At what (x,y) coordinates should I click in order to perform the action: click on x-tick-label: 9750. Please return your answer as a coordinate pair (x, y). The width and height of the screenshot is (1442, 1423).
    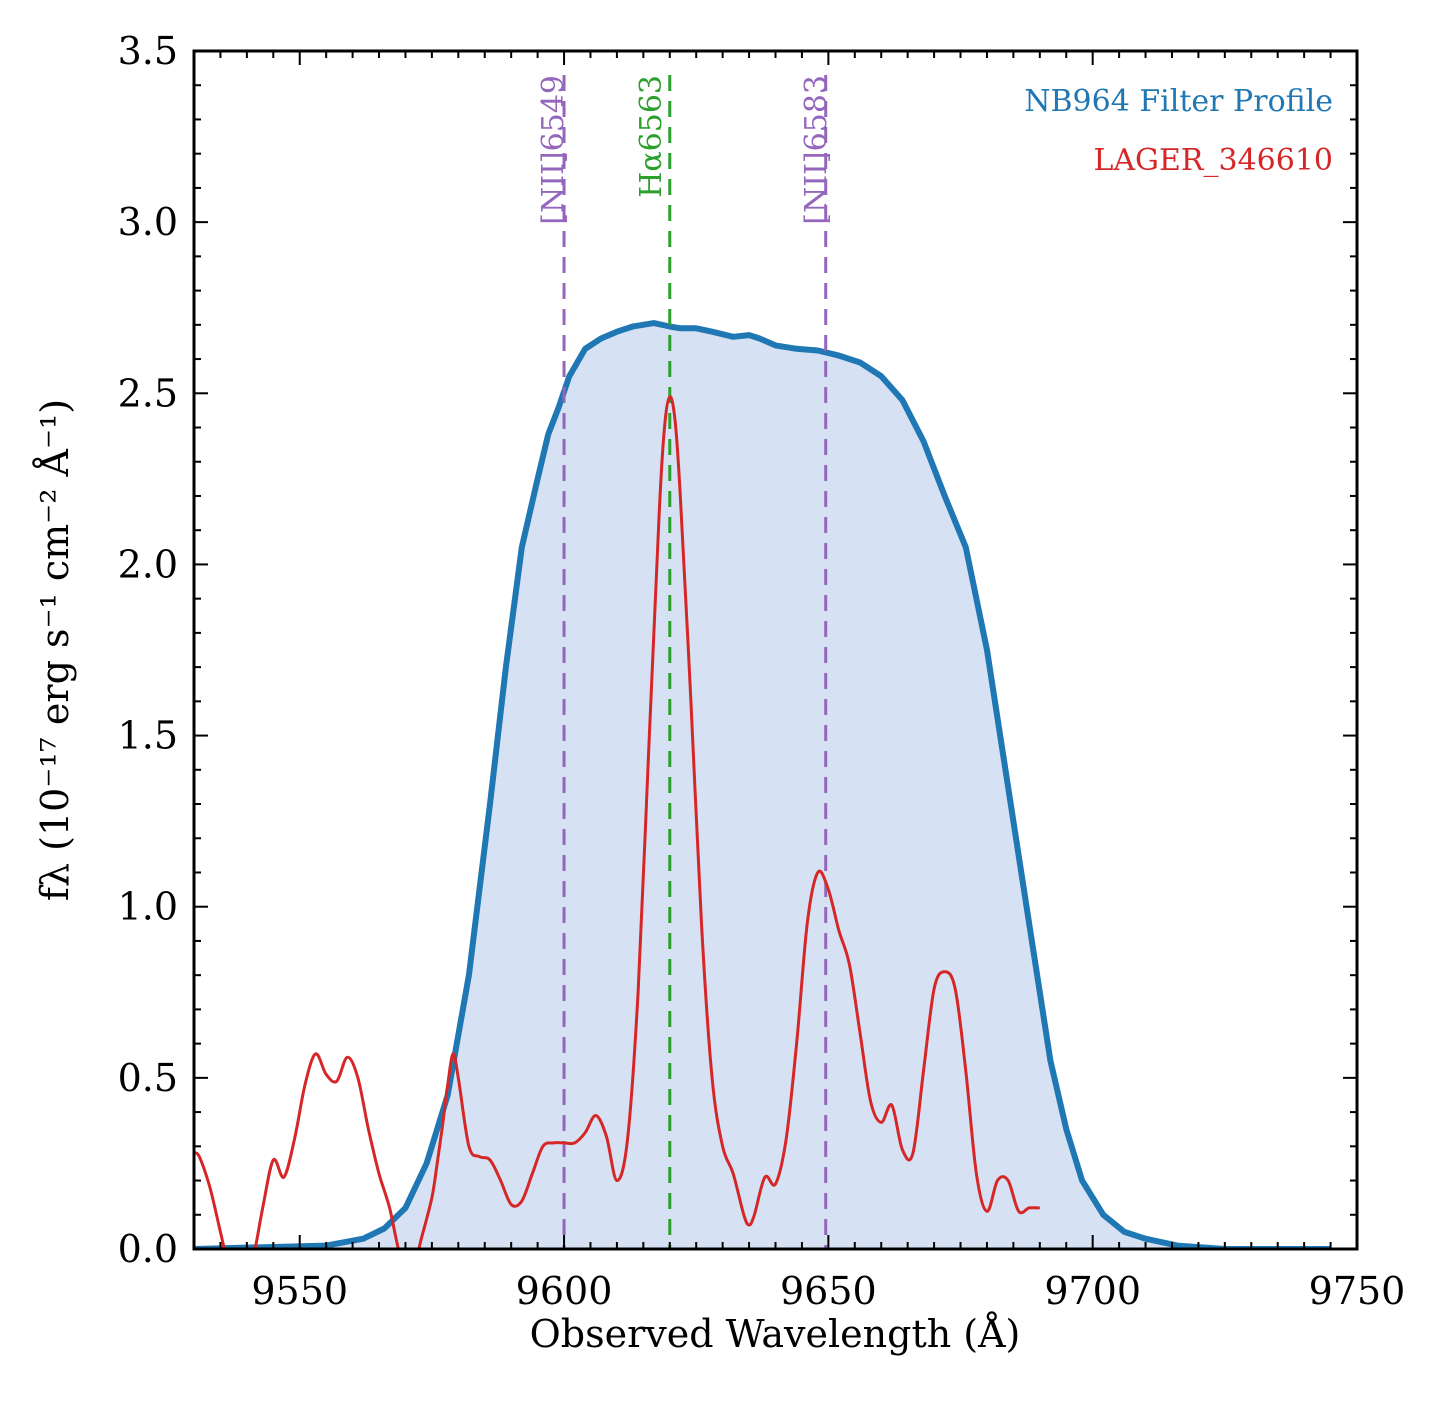
    Looking at the image, I should click on (1357, 1291).